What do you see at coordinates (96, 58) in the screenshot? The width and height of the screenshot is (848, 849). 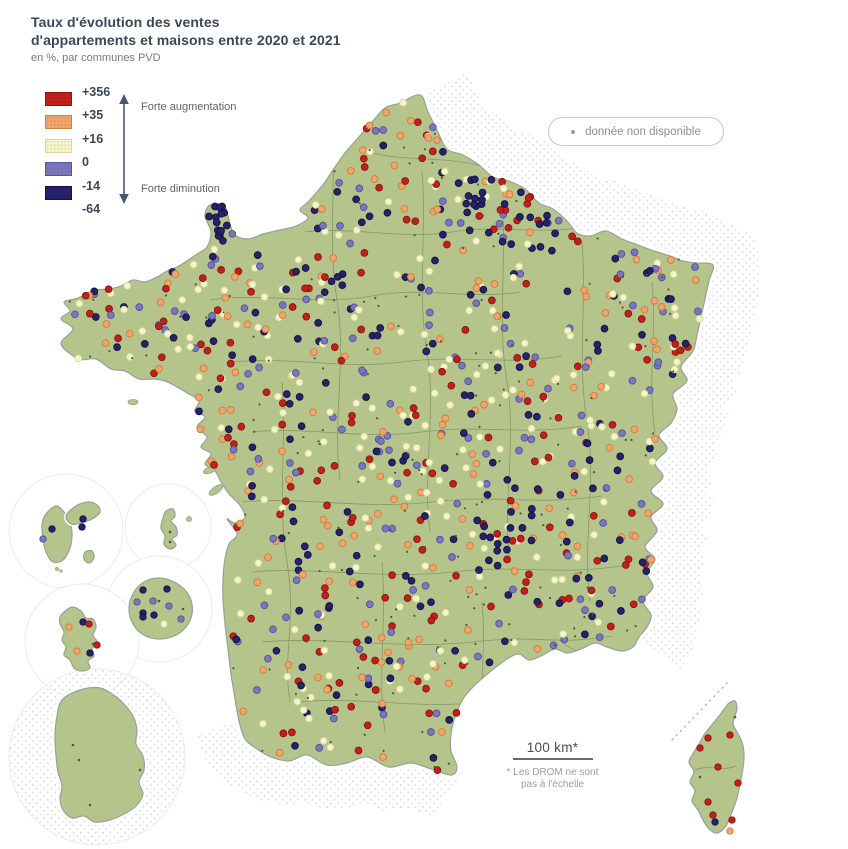 I see `title-subtitle: en %, par communes PVD` at bounding box center [96, 58].